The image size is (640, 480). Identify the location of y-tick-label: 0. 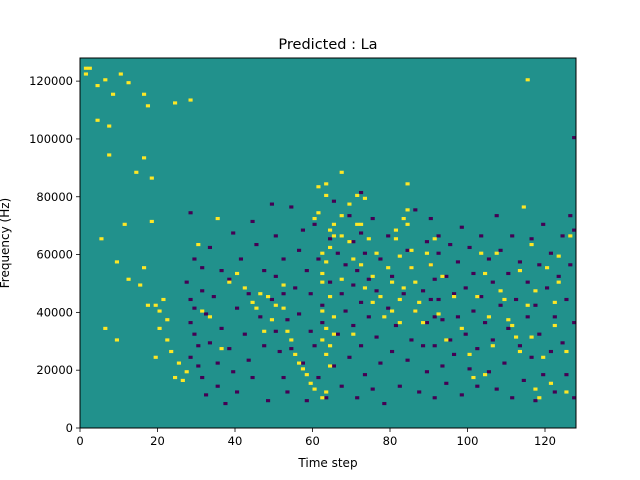
(69, 428).